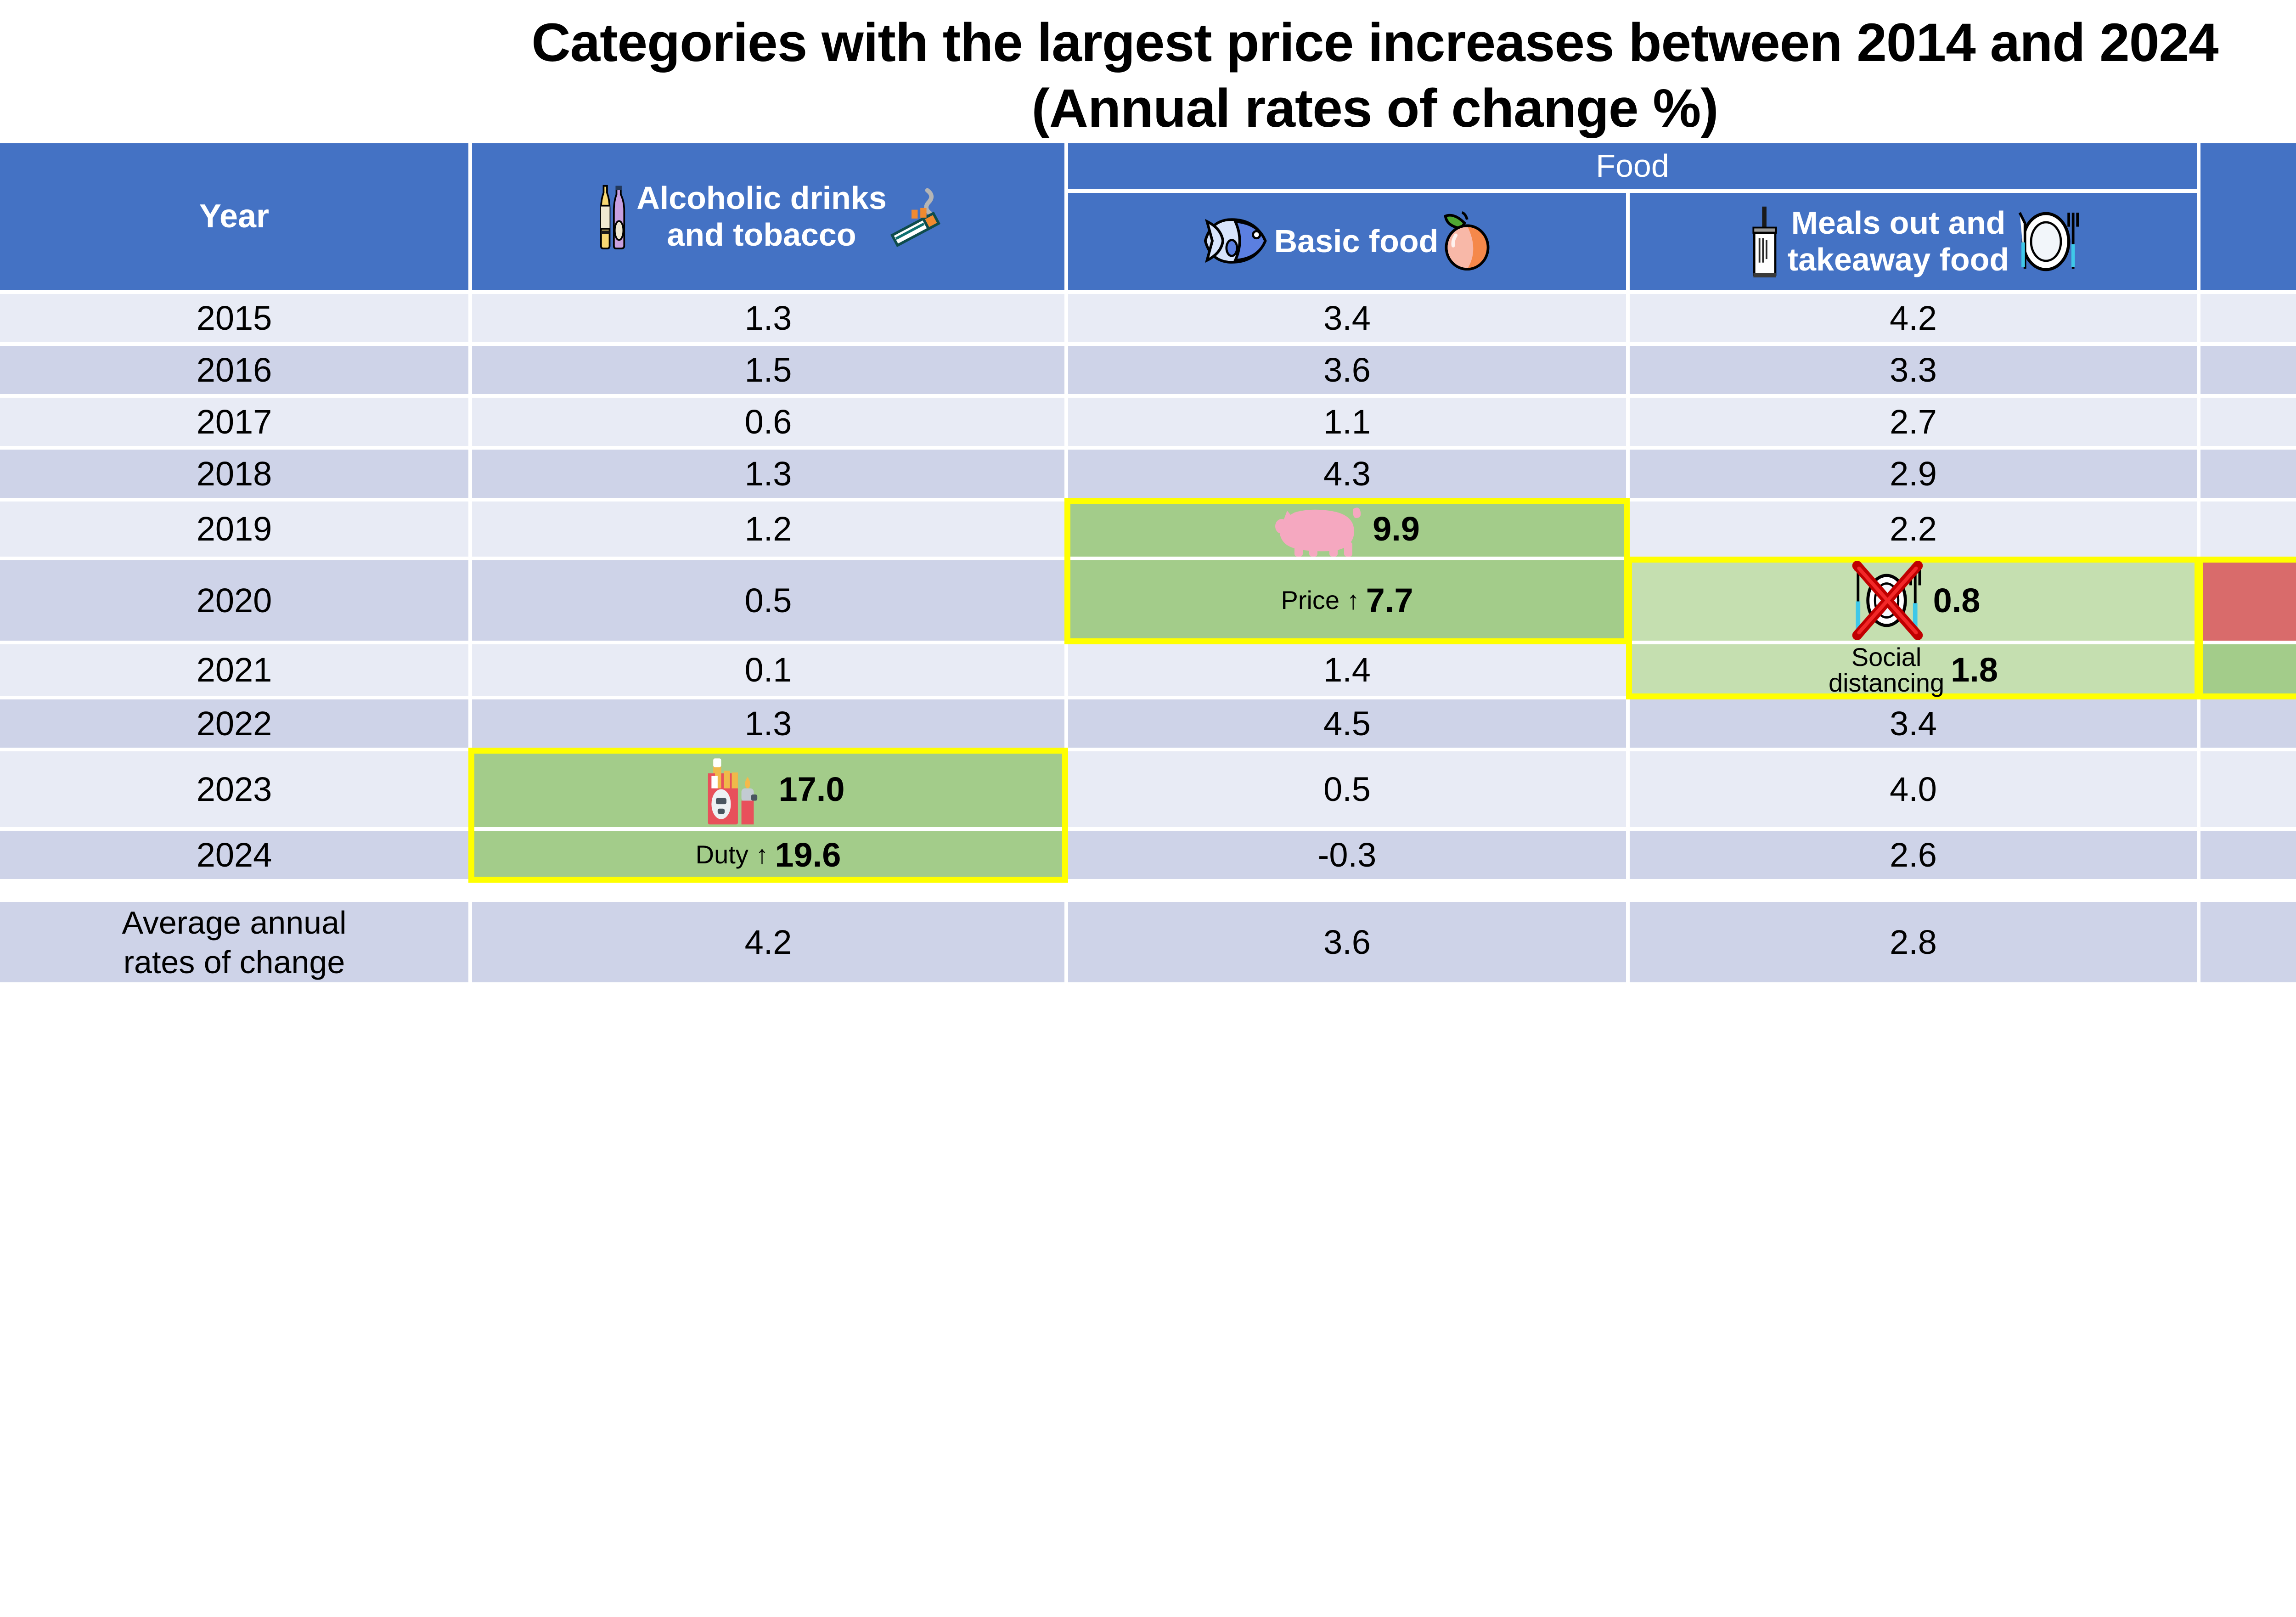 This screenshot has height=1617, width=2296. I want to click on cell-electricity: 8.4, so click(2248, 317).